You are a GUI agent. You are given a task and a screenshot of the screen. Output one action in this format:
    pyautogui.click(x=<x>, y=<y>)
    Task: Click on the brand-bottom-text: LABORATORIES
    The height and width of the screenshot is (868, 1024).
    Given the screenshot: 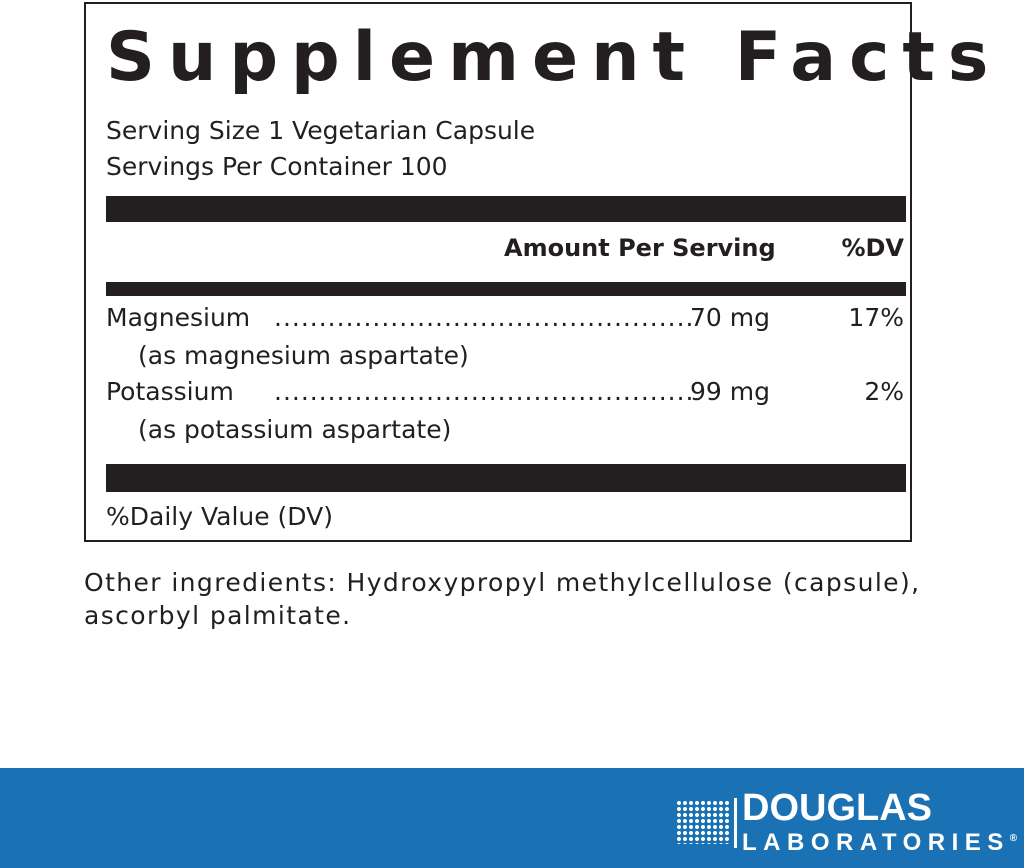 What is the action you would take?
    pyautogui.click(x=876, y=842)
    